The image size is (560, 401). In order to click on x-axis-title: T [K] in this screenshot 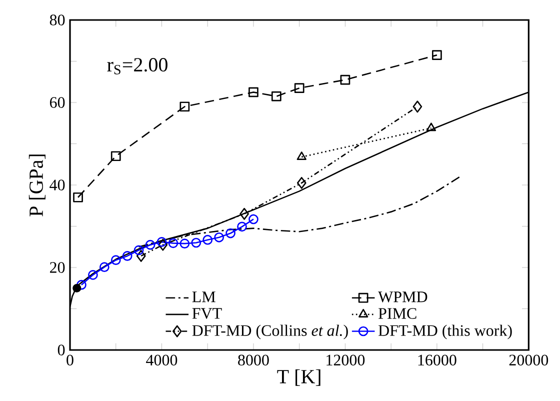, I will do `click(298, 377)`.